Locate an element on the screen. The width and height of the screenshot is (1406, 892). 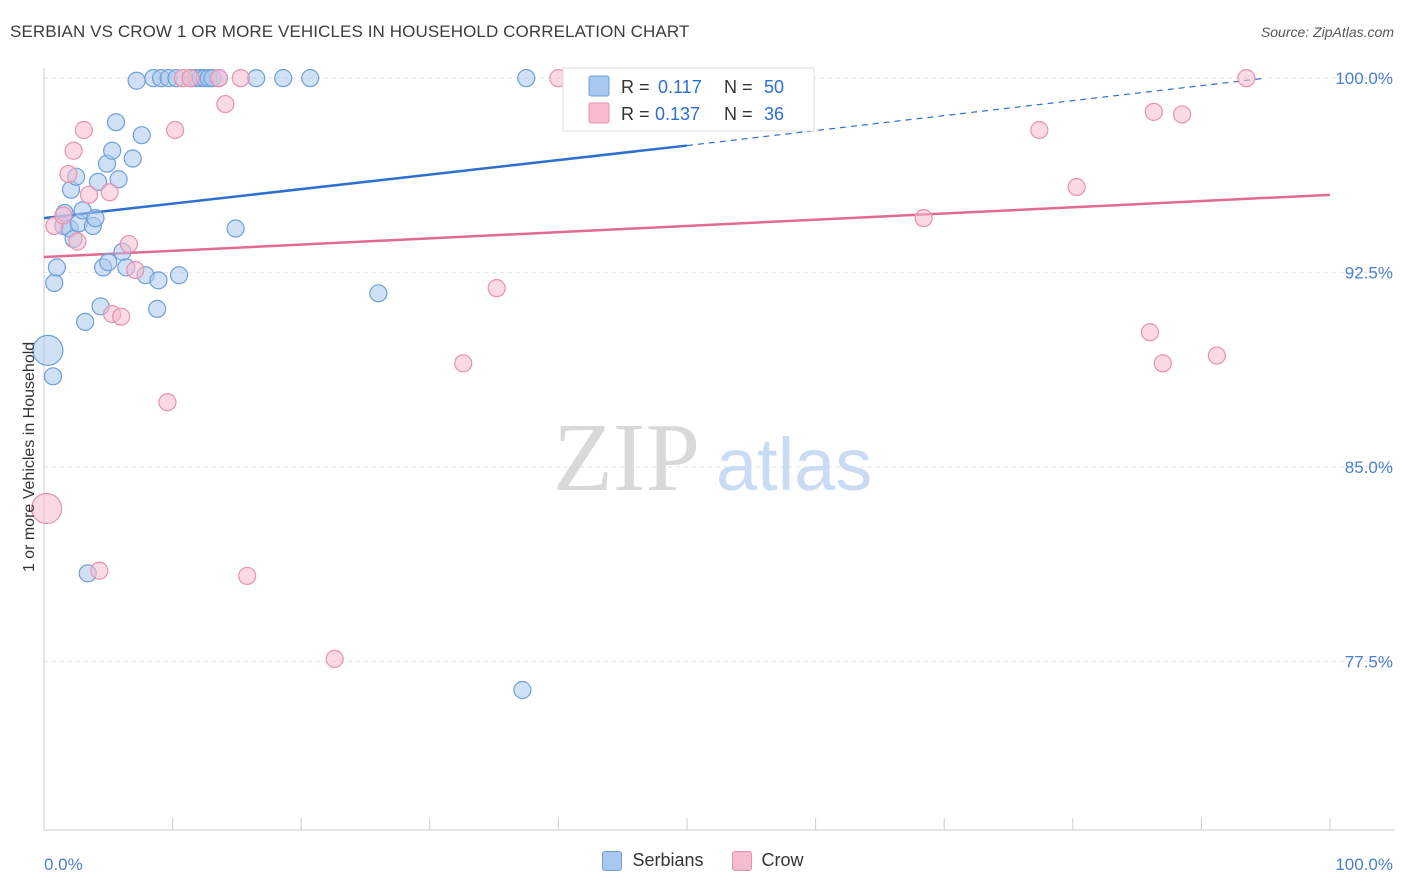
y-axis-label: 1 or more Vehicles in Household is located at coordinates (29, 457).